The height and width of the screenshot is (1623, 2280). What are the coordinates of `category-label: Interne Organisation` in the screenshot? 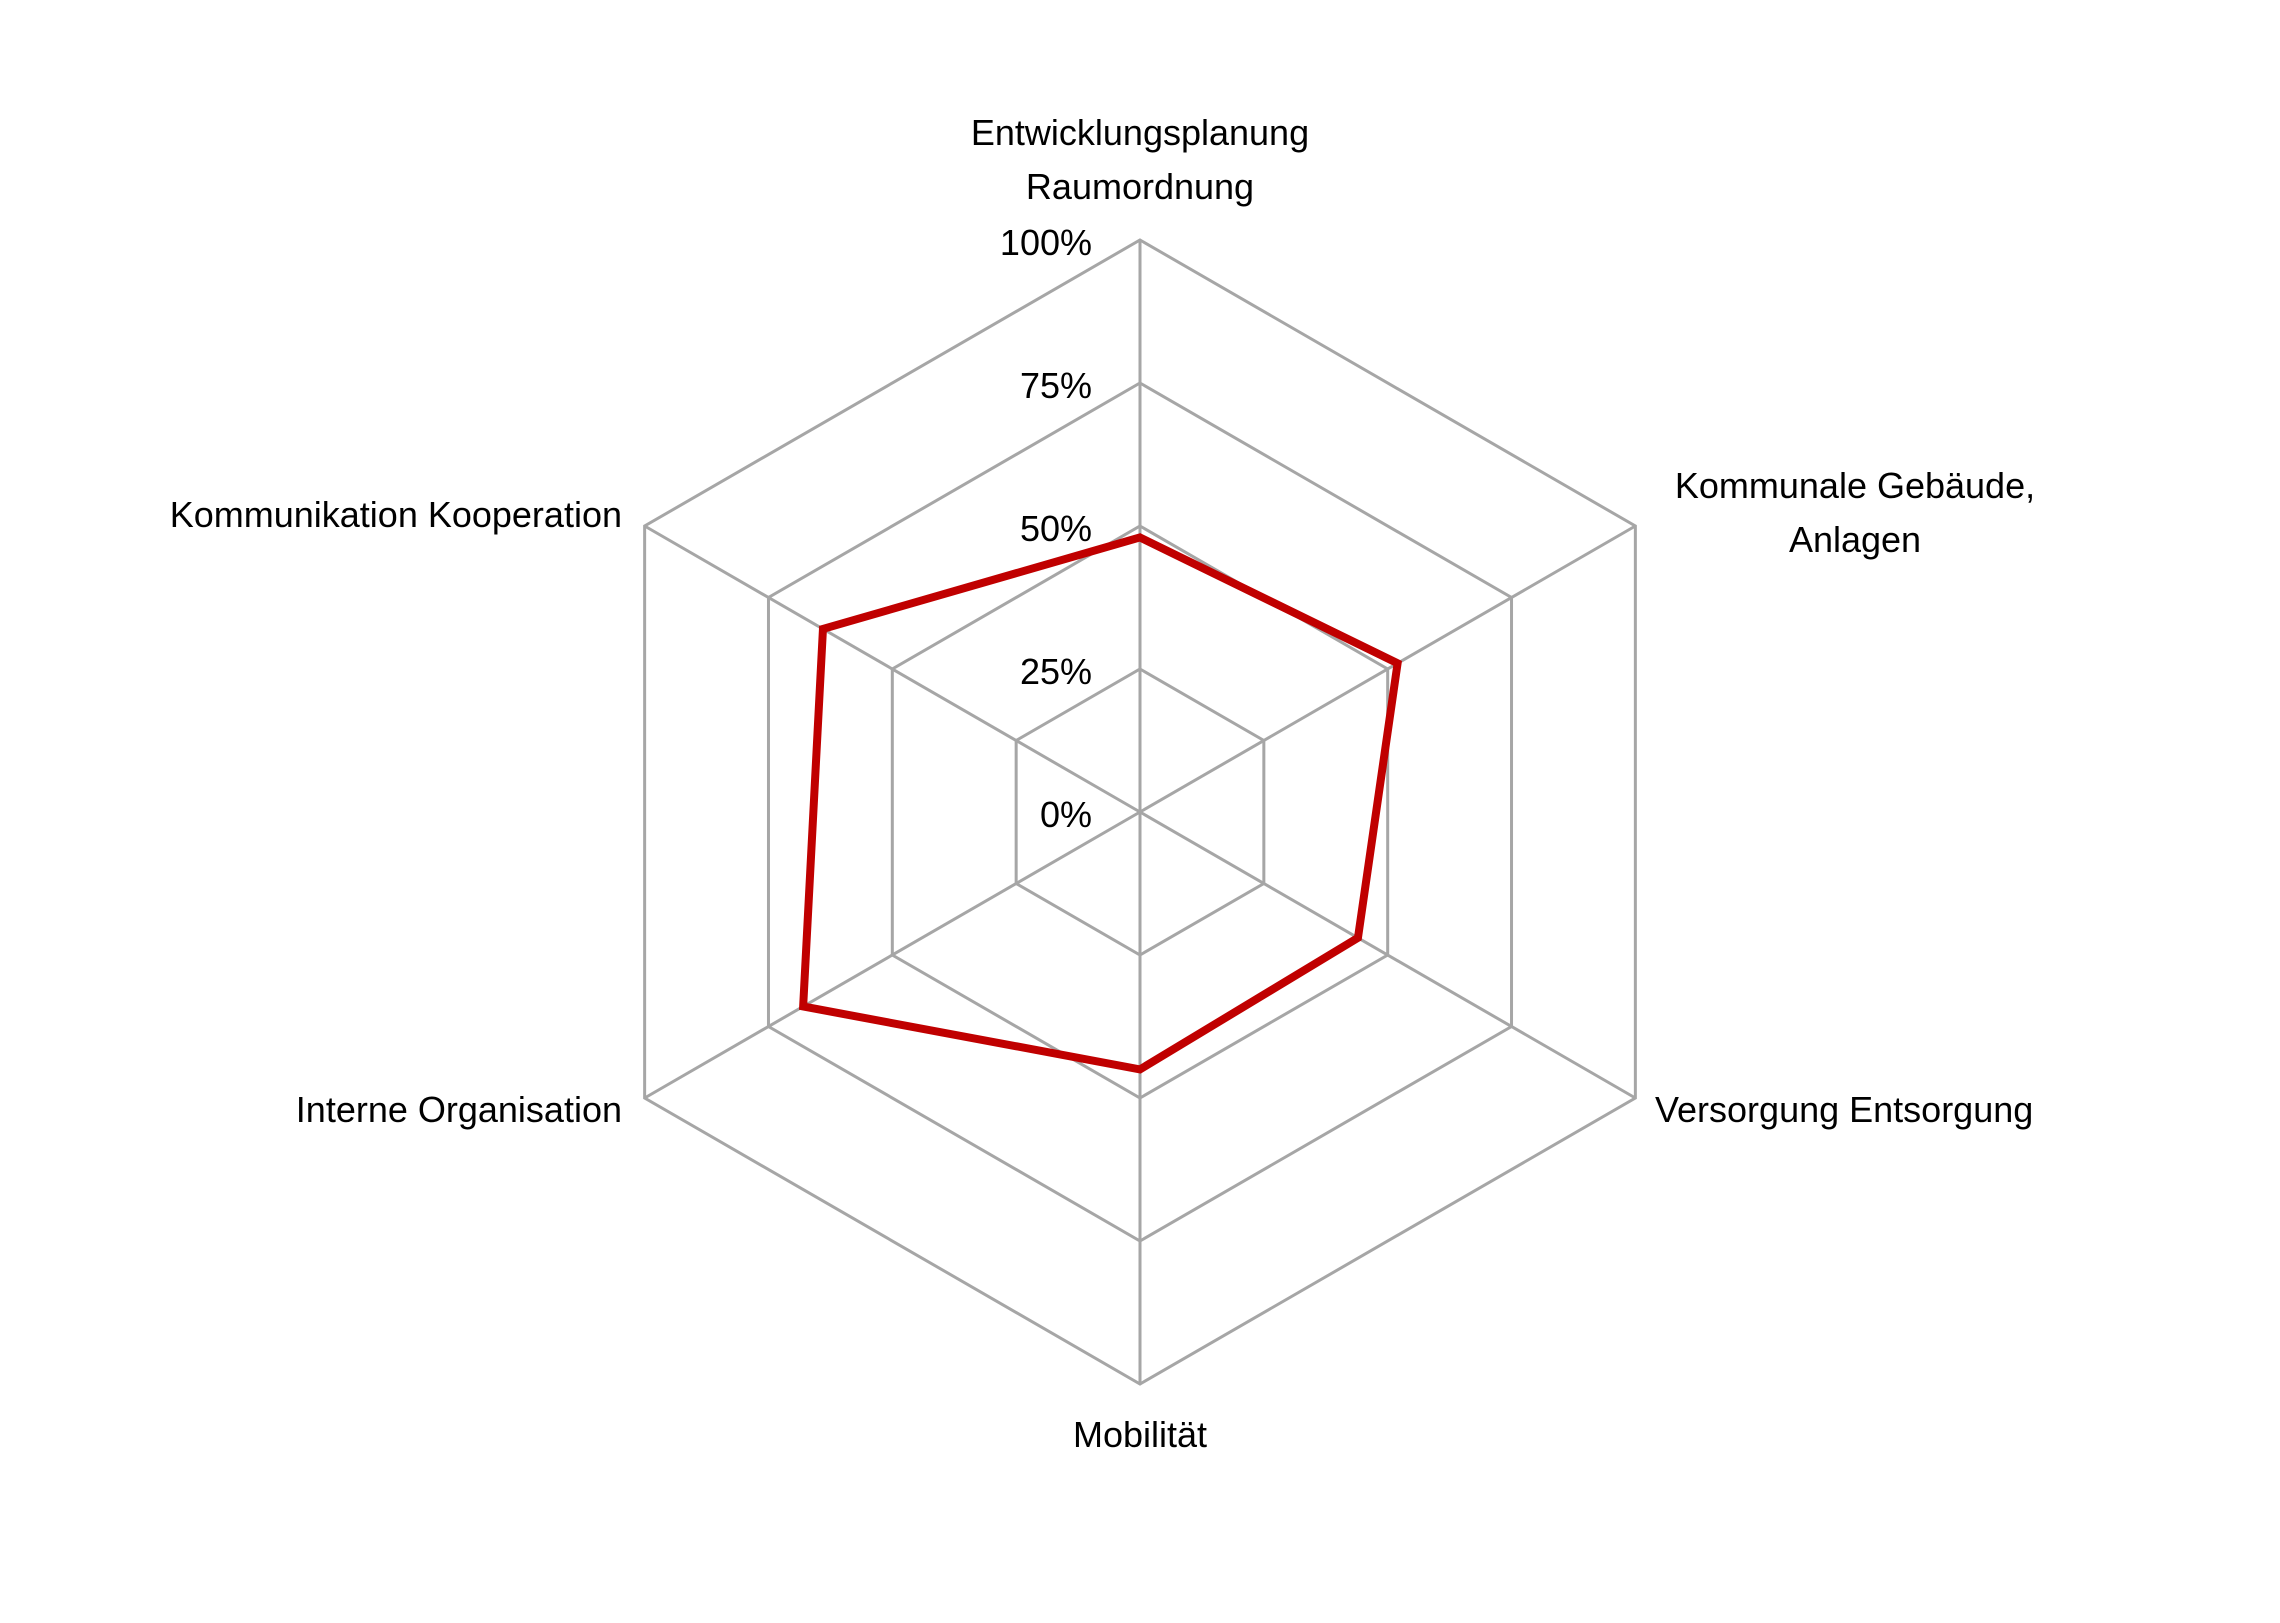 It's located at (459, 1109).